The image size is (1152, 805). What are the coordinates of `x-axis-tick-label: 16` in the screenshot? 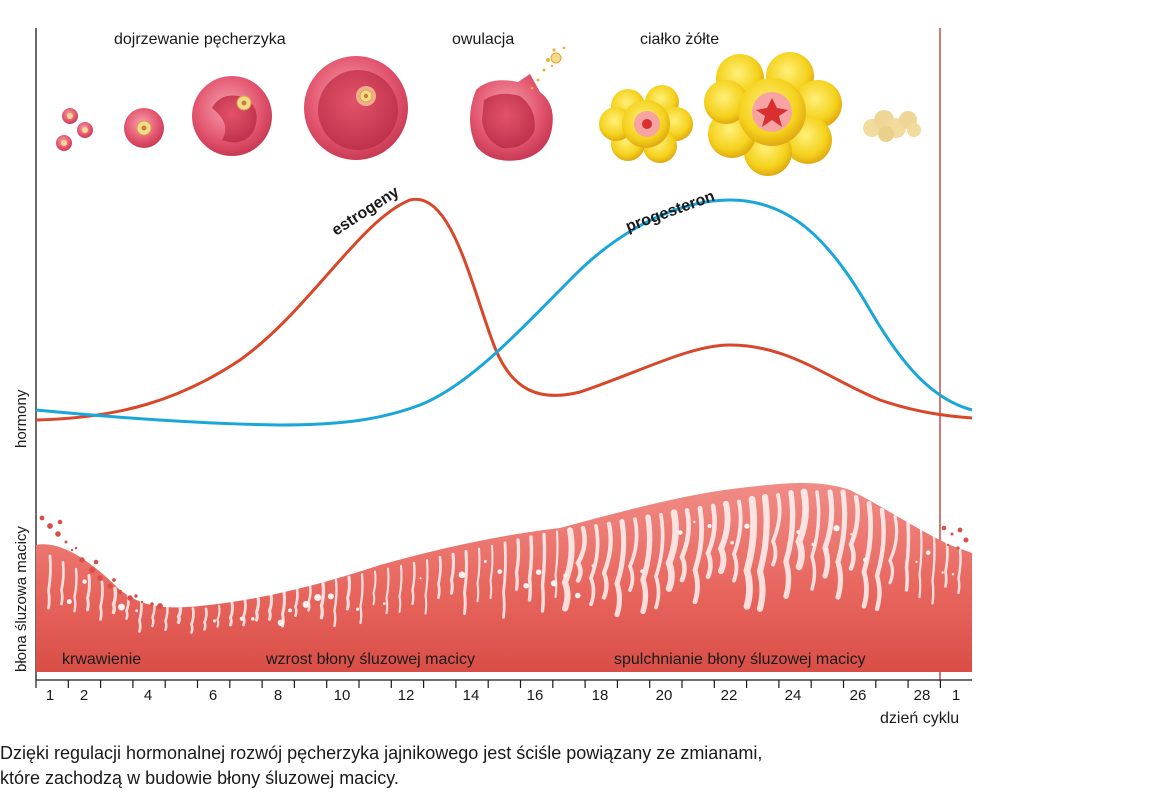 It's located at (535, 695).